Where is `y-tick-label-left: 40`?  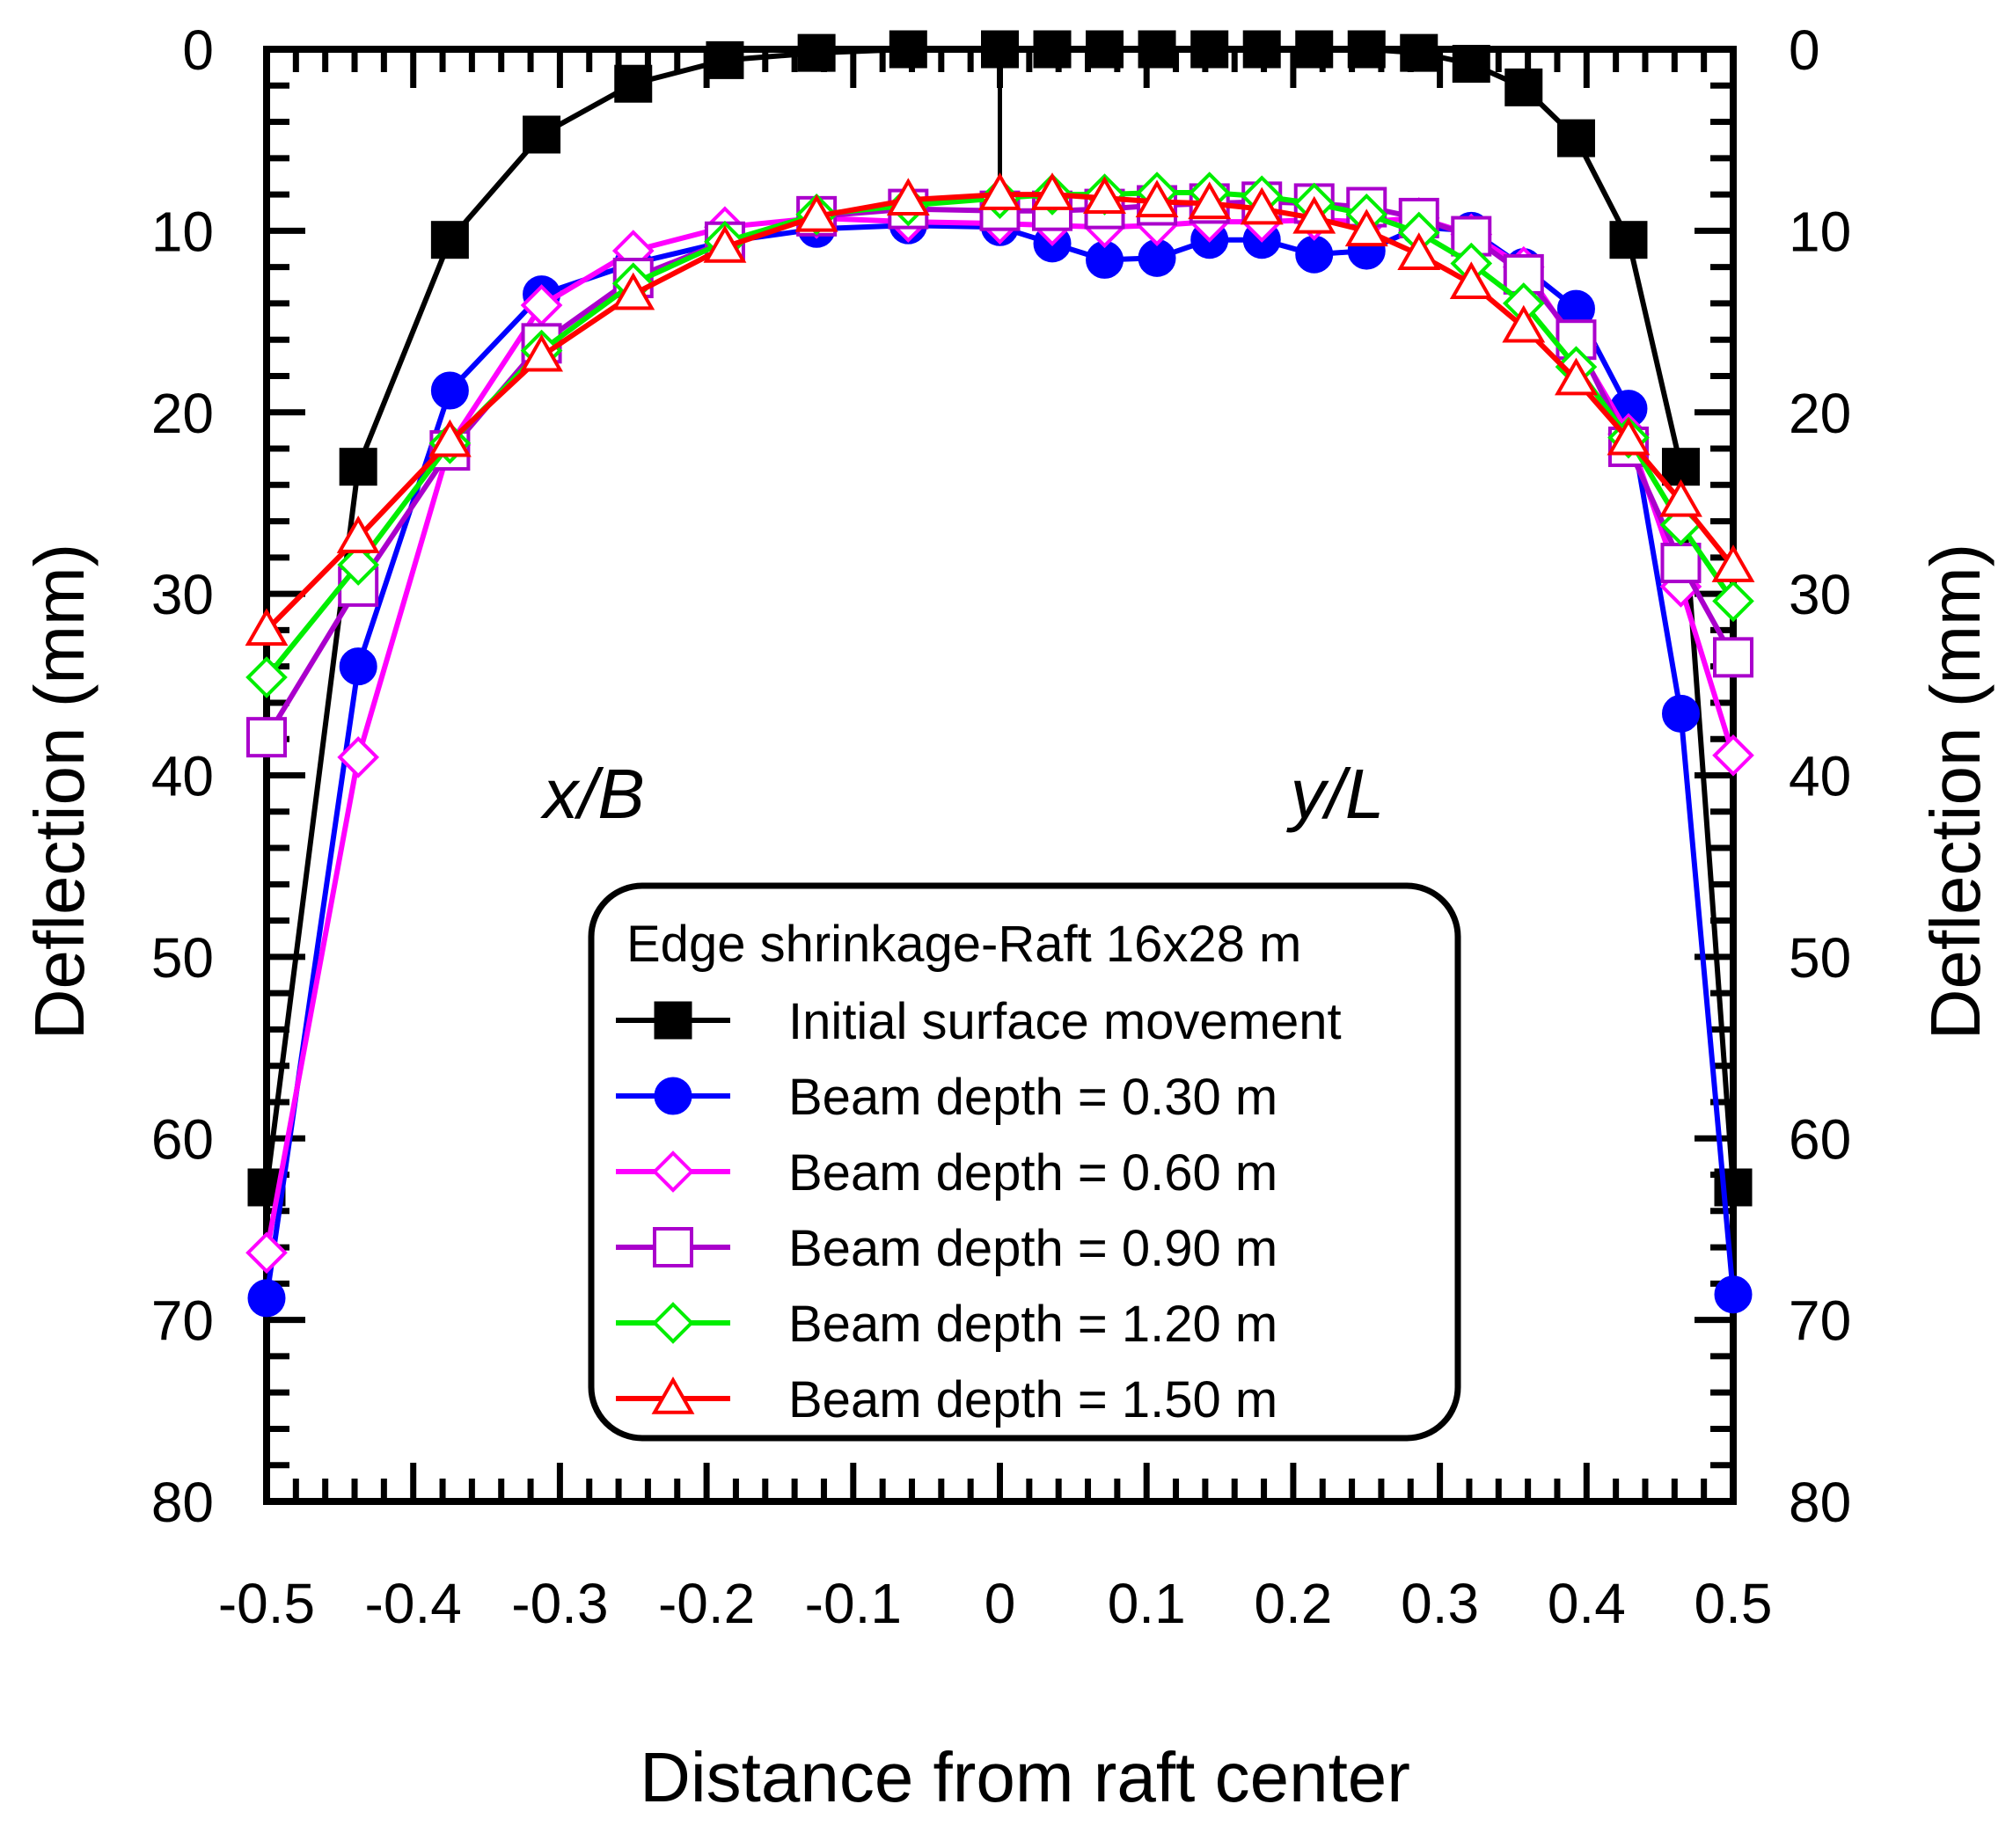 y-tick-label-left: 40 is located at coordinates (182, 776).